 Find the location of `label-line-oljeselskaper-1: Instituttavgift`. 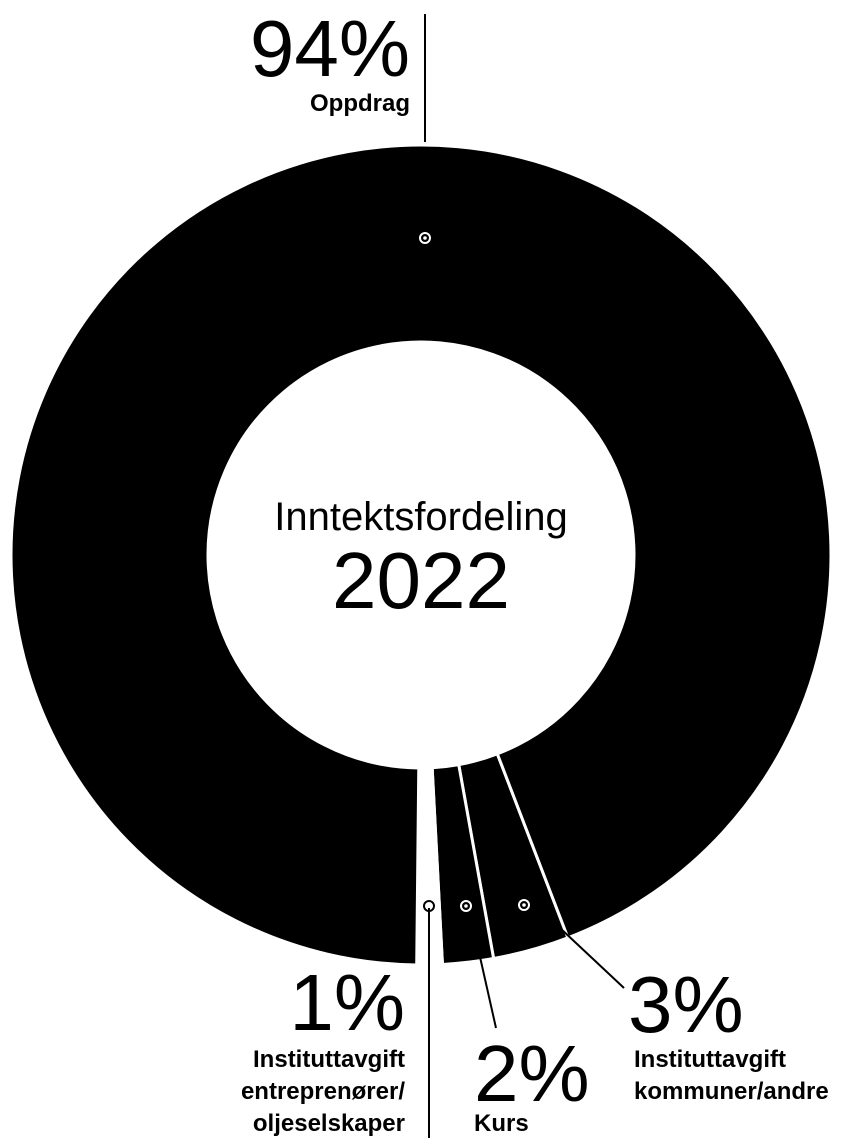

label-line-oljeselskaper-1: Instituttavgift is located at coordinates (329, 1059).